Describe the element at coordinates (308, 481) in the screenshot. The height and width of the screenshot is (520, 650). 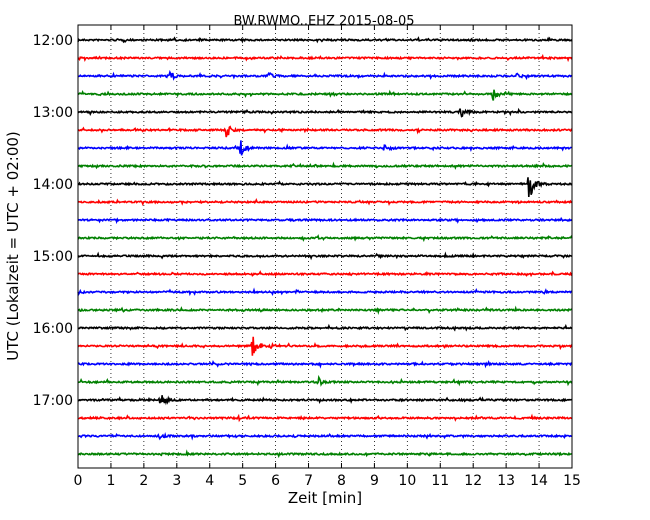
I see `x-tick-label: 7` at that location.